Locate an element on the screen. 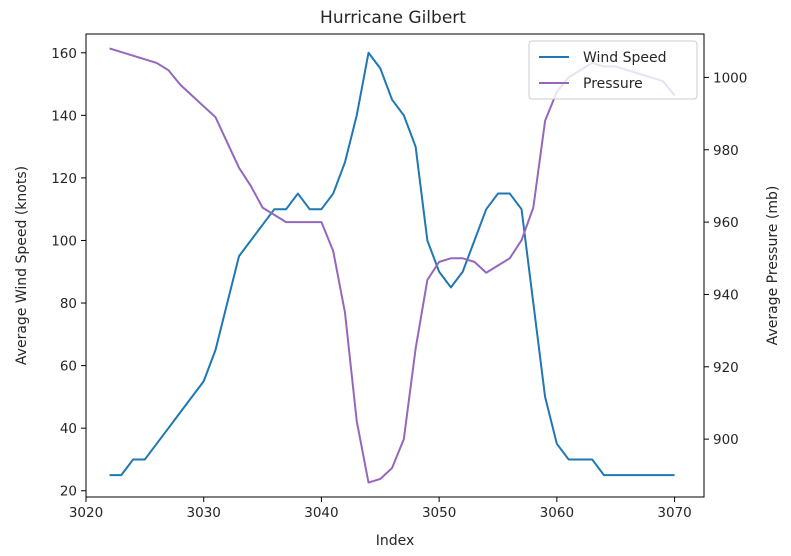 The height and width of the screenshot is (556, 791). legend-label: Wind Speed is located at coordinates (625, 58).